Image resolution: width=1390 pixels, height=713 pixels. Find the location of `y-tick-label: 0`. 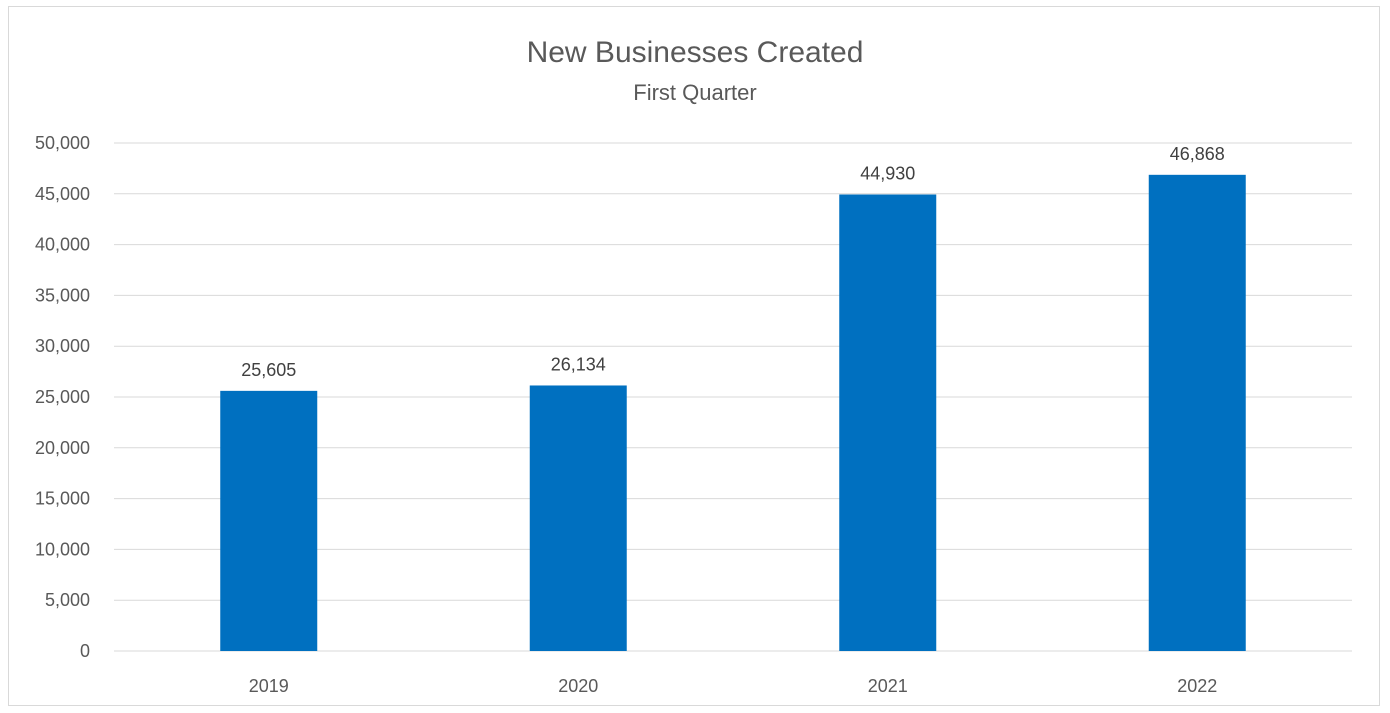

y-tick-label: 0 is located at coordinates (85, 651).